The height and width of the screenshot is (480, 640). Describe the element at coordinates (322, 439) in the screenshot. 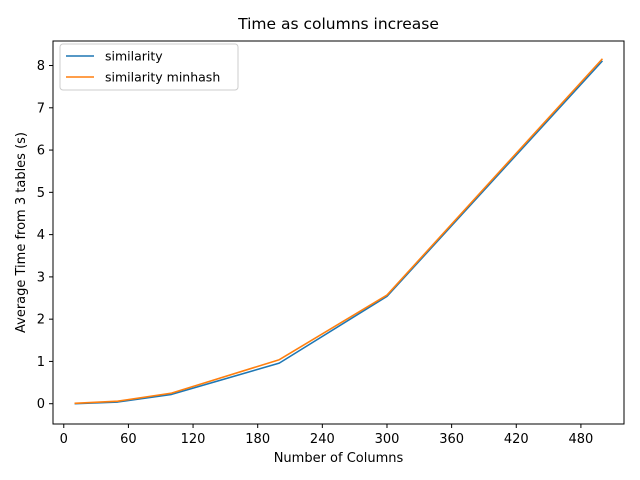

I see `x-tick-label: 240` at that location.